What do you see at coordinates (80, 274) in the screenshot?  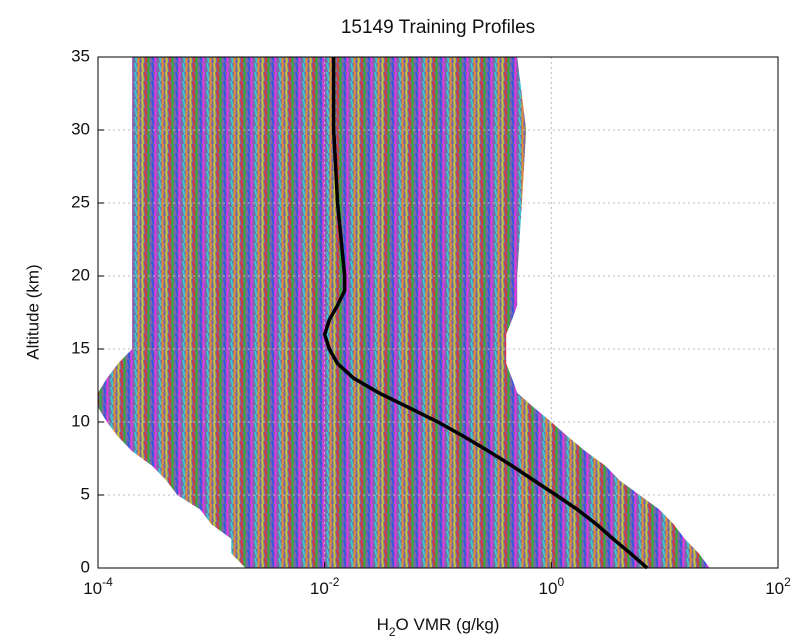 I see `y-tick-label: 20` at bounding box center [80, 274].